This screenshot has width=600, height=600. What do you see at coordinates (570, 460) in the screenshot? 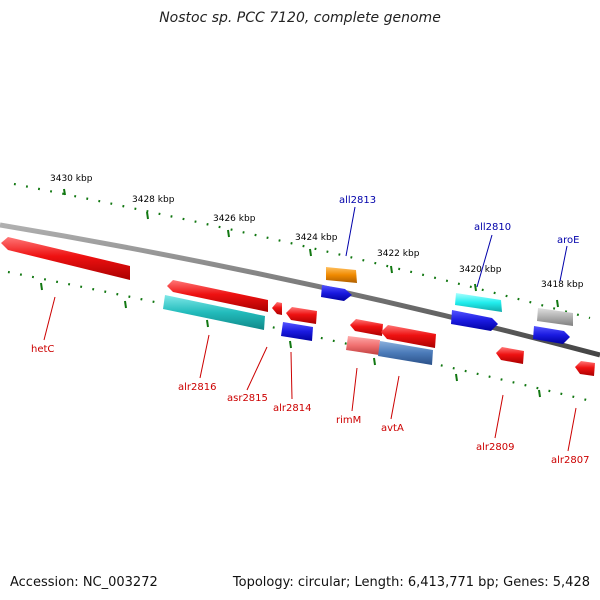
I see `label-alr2807: alr2807` at bounding box center [570, 460].